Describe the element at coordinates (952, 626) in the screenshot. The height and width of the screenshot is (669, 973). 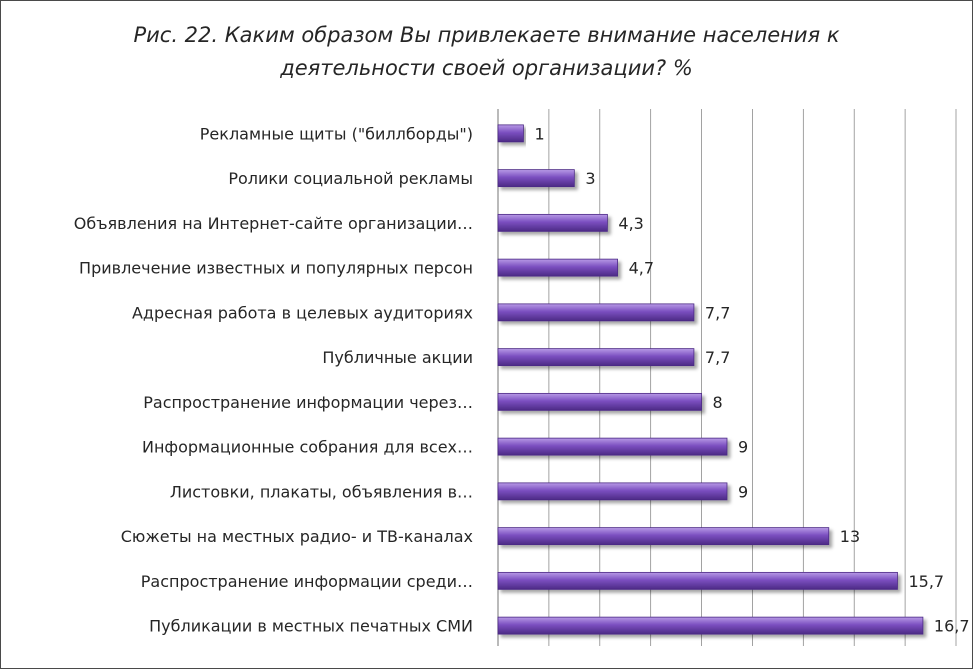
I see `data-label: 16,7` at that location.